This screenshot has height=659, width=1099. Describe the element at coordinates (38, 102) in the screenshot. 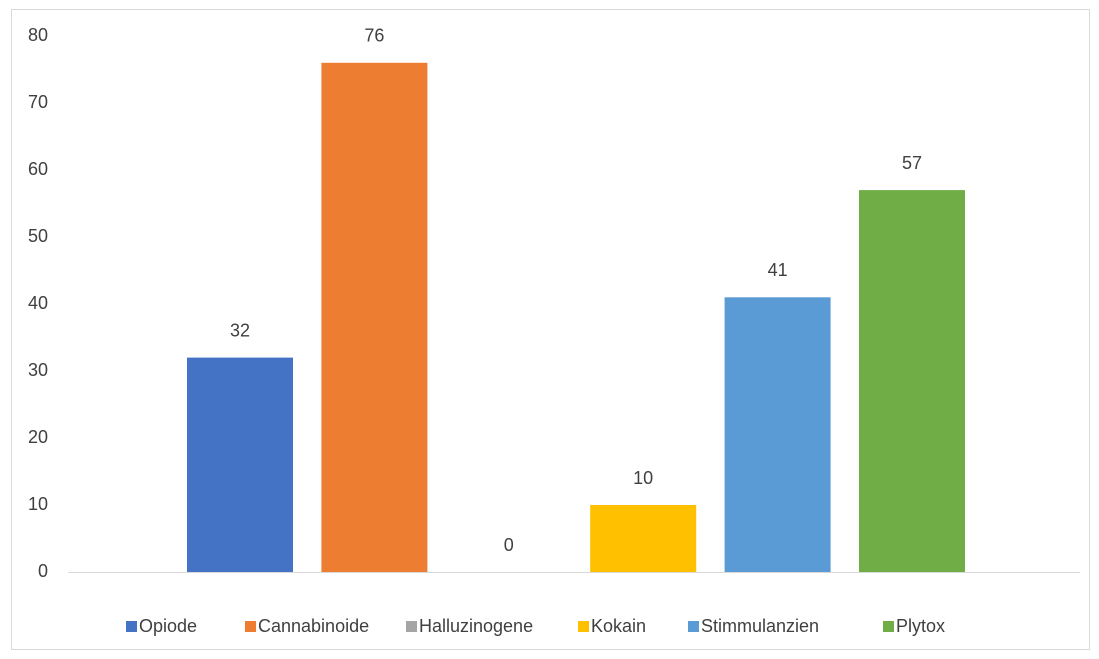

I see `y-tick-label: 70` at that location.